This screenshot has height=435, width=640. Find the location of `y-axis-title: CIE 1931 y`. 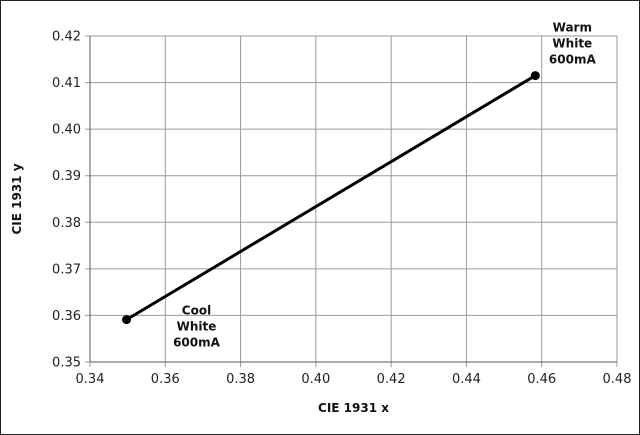

y-axis-title: CIE 1931 y is located at coordinates (17, 198).